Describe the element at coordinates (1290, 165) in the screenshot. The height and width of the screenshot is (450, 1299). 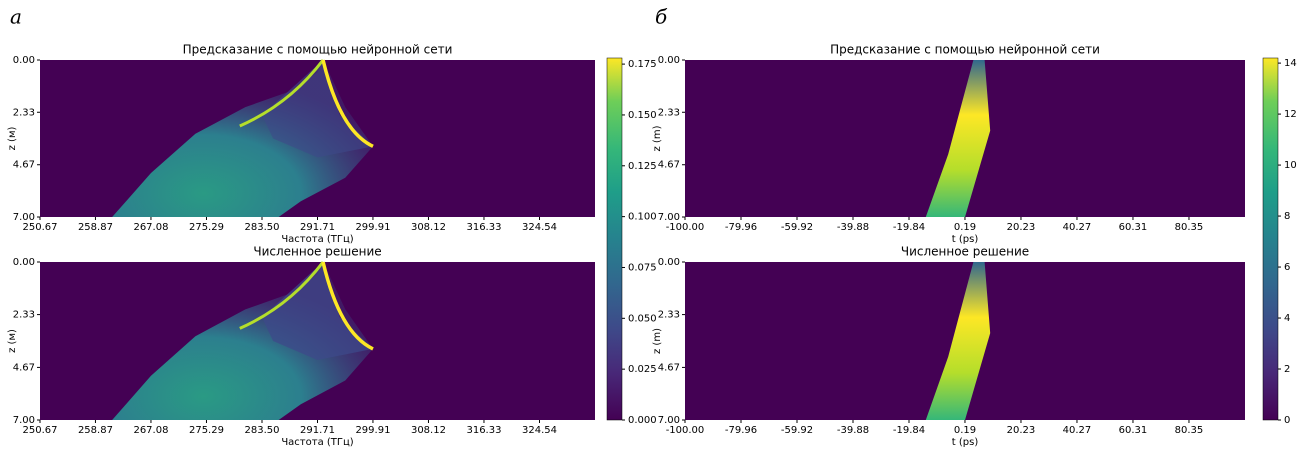
I see `colorbar-tick-label: 10` at that location.